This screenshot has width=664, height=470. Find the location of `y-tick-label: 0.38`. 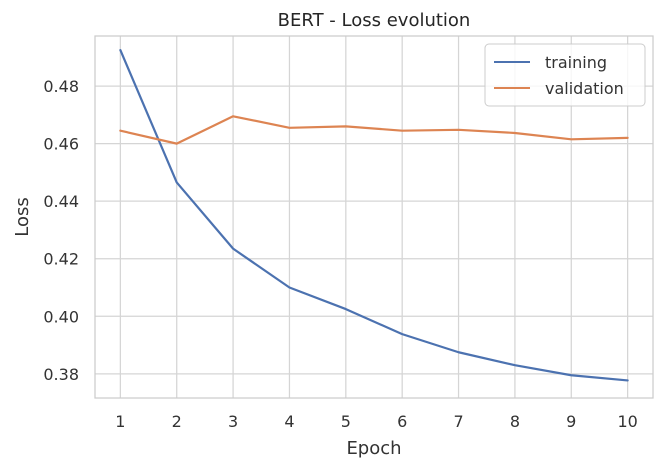

y-tick-label: 0.38 is located at coordinates (61, 374).